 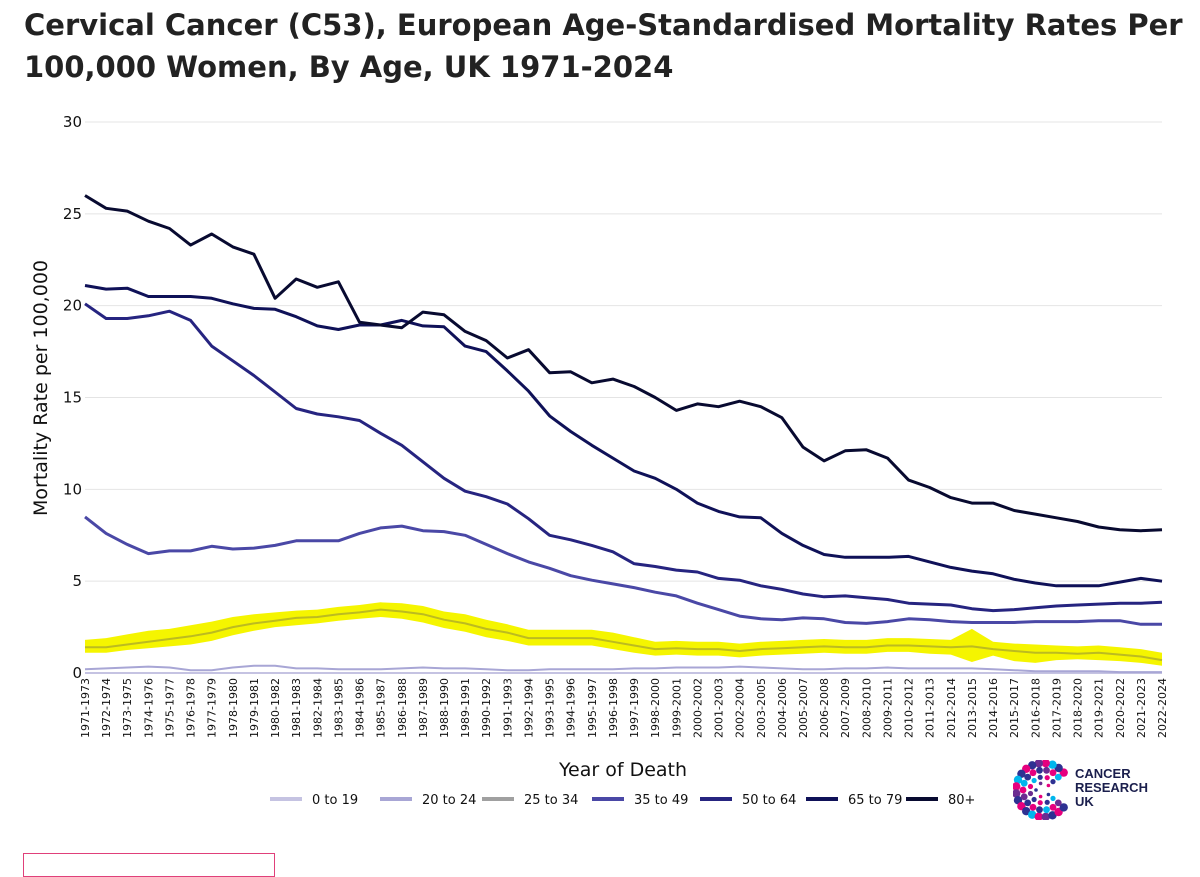 What do you see at coordinates (1040, 790) in the screenshot?
I see `logo-icon` at bounding box center [1040, 790].